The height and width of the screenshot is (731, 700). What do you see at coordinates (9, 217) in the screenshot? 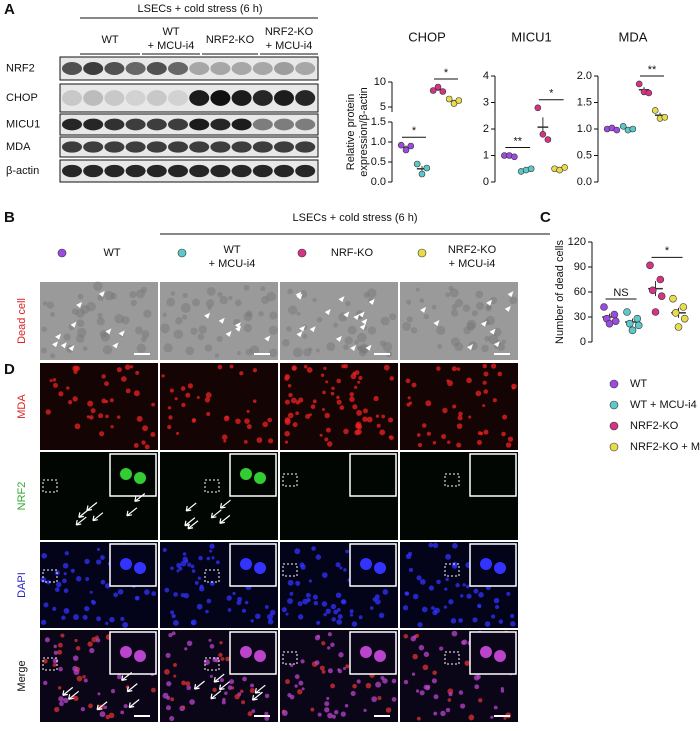
I see `panel-label: B` at bounding box center [9, 217].